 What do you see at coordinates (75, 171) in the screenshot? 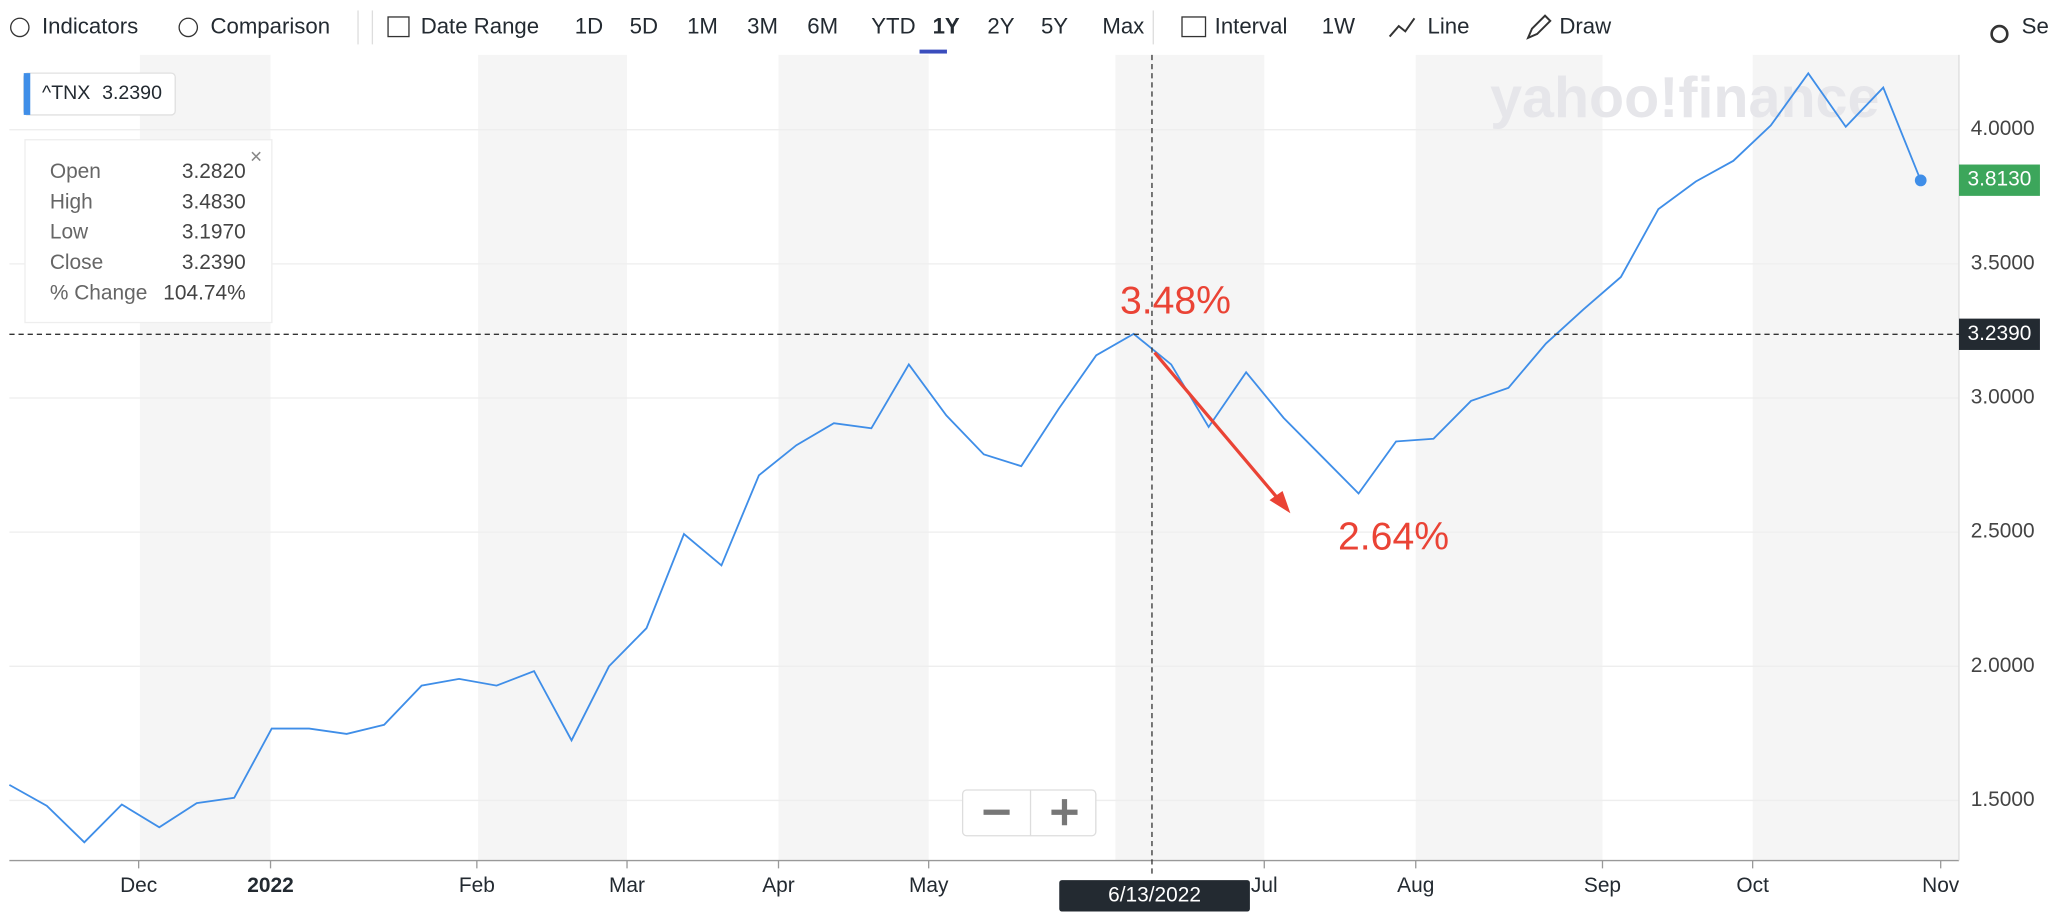
I see `tooltip-label: Open` at bounding box center [75, 171].